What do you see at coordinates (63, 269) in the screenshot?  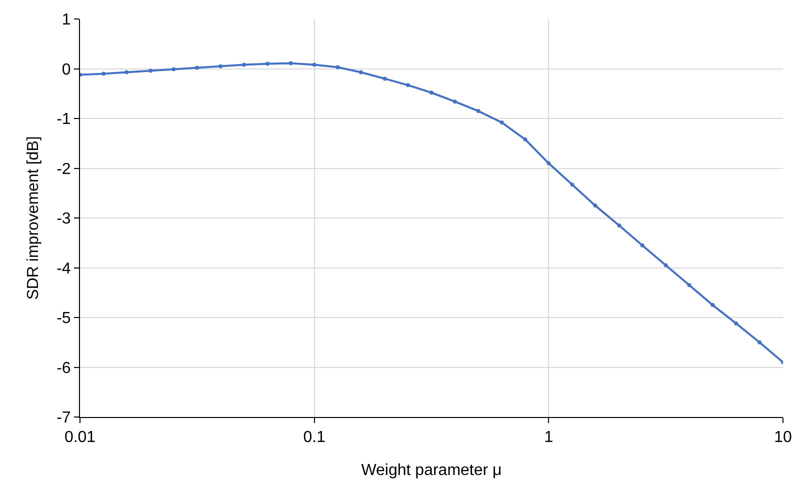 I see `y-tick-label: -4` at bounding box center [63, 269].